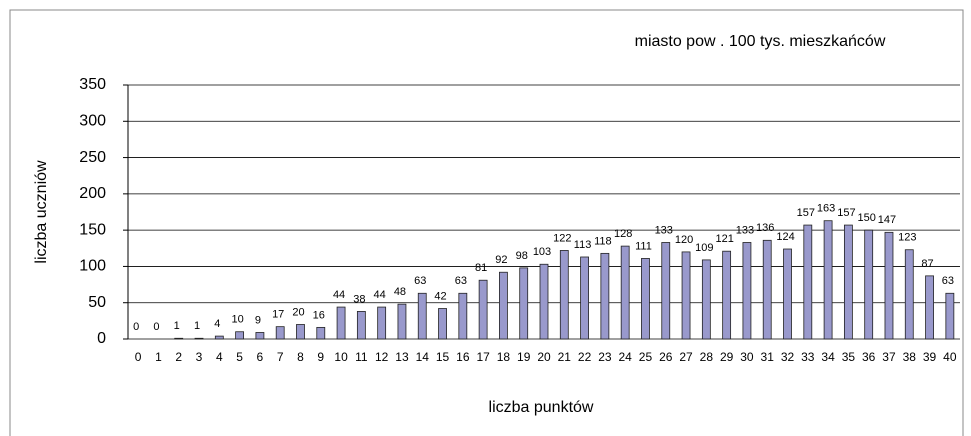 The width and height of the screenshot is (971, 436). What do you see at coordinates (666, 357) in the screenshot?
I see `x-tick-label: 26` at bounding box center [666, 357].